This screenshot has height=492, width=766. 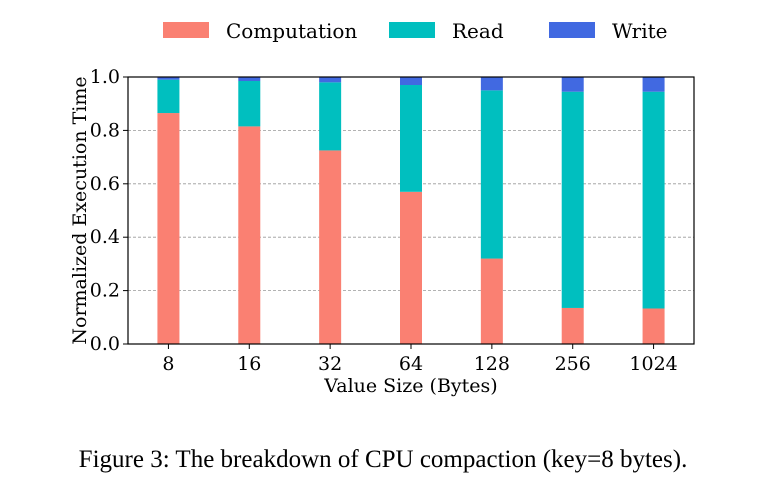 I want to click on y-tick-label: 0.0, so click(x=105, y=344).